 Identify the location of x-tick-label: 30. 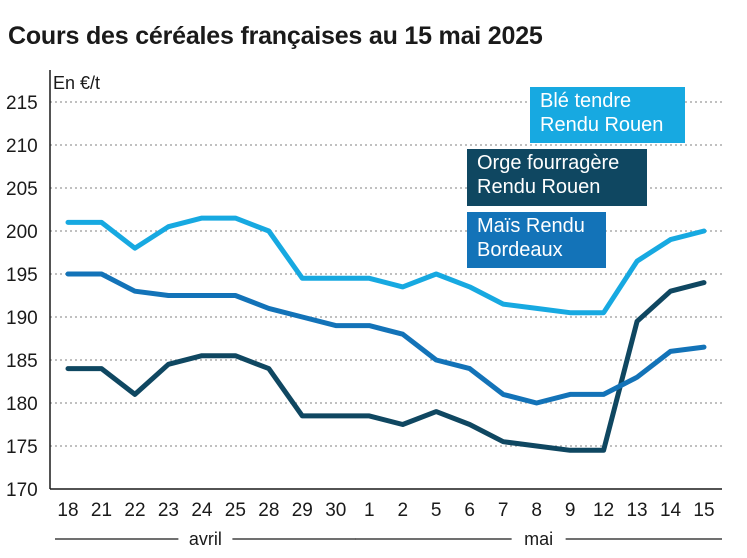
(335, 510).